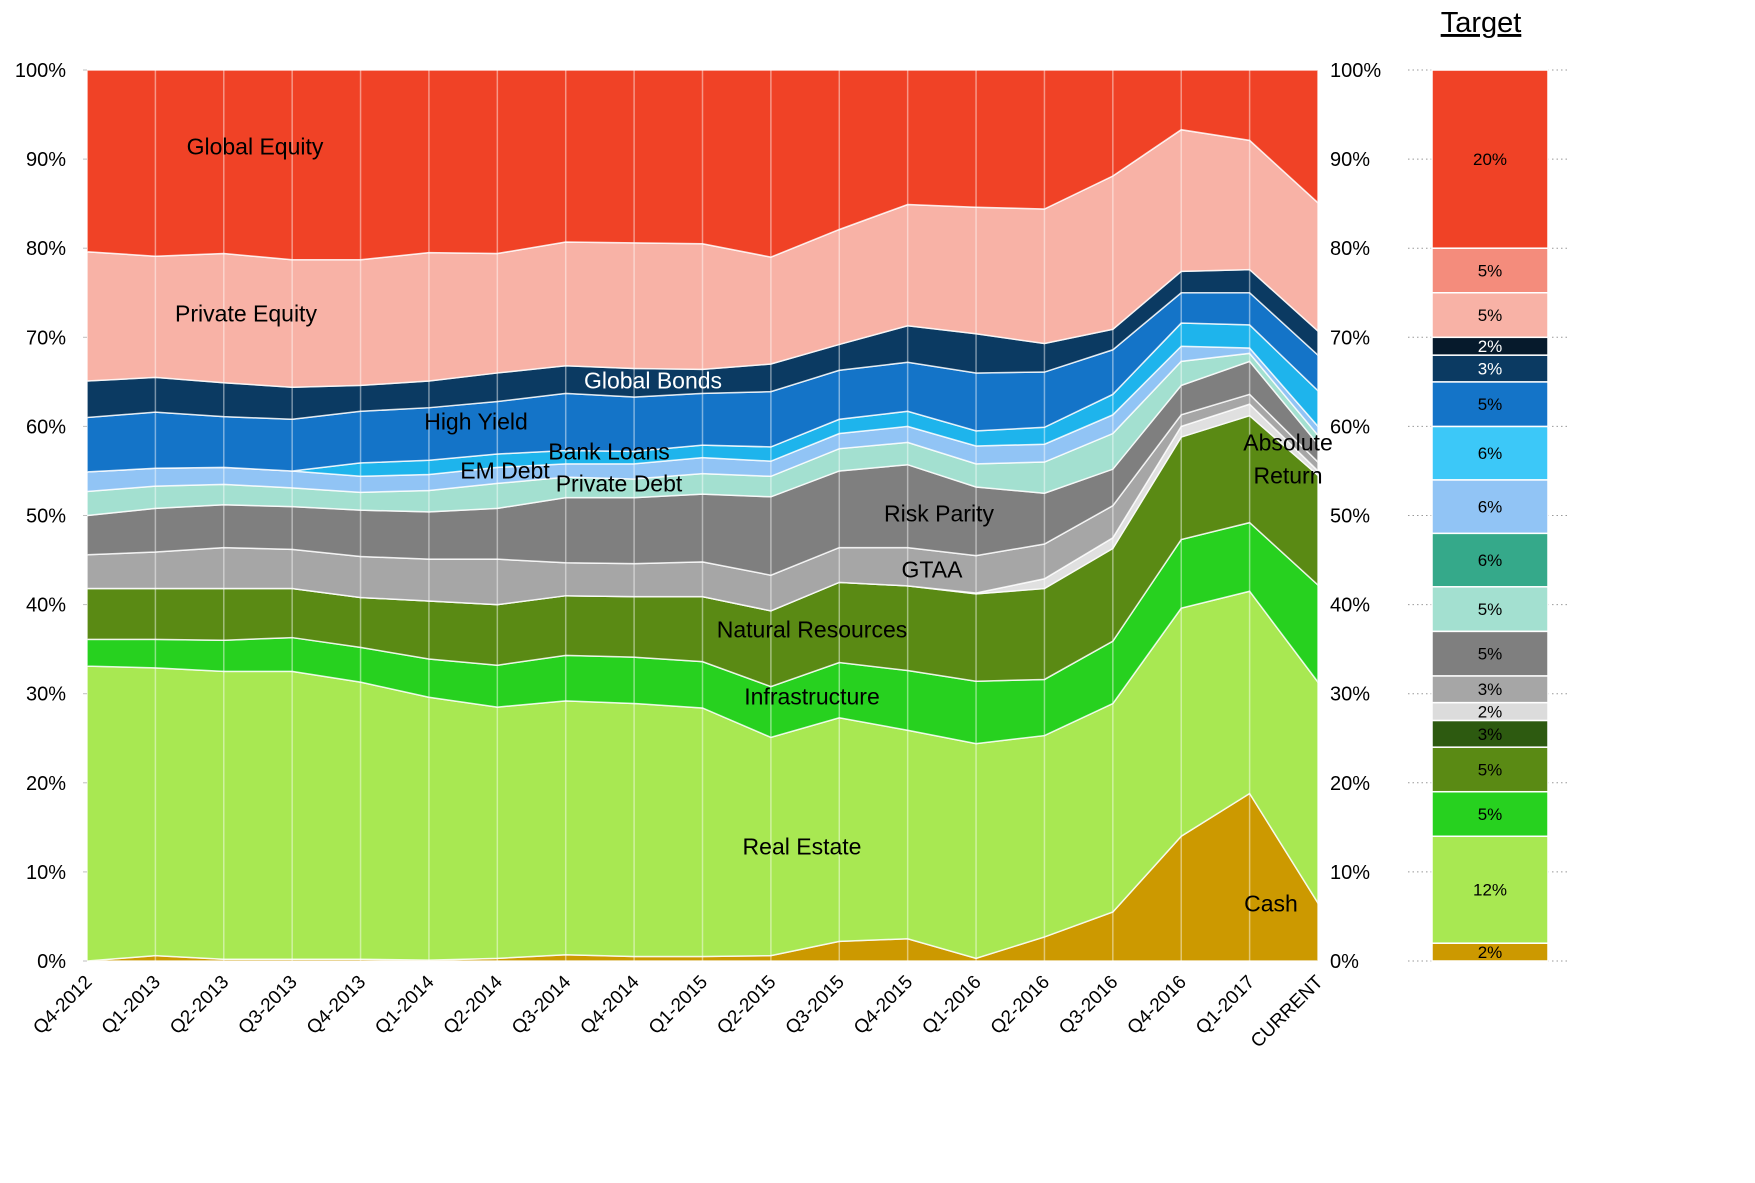 Image resolution: width=1755 pixels, height=1183 pixels. What do you see at coordinates (1350, 873) in the screenshot?
I see `y2-tick-label: 10%` at bounding box center [1350, 873].